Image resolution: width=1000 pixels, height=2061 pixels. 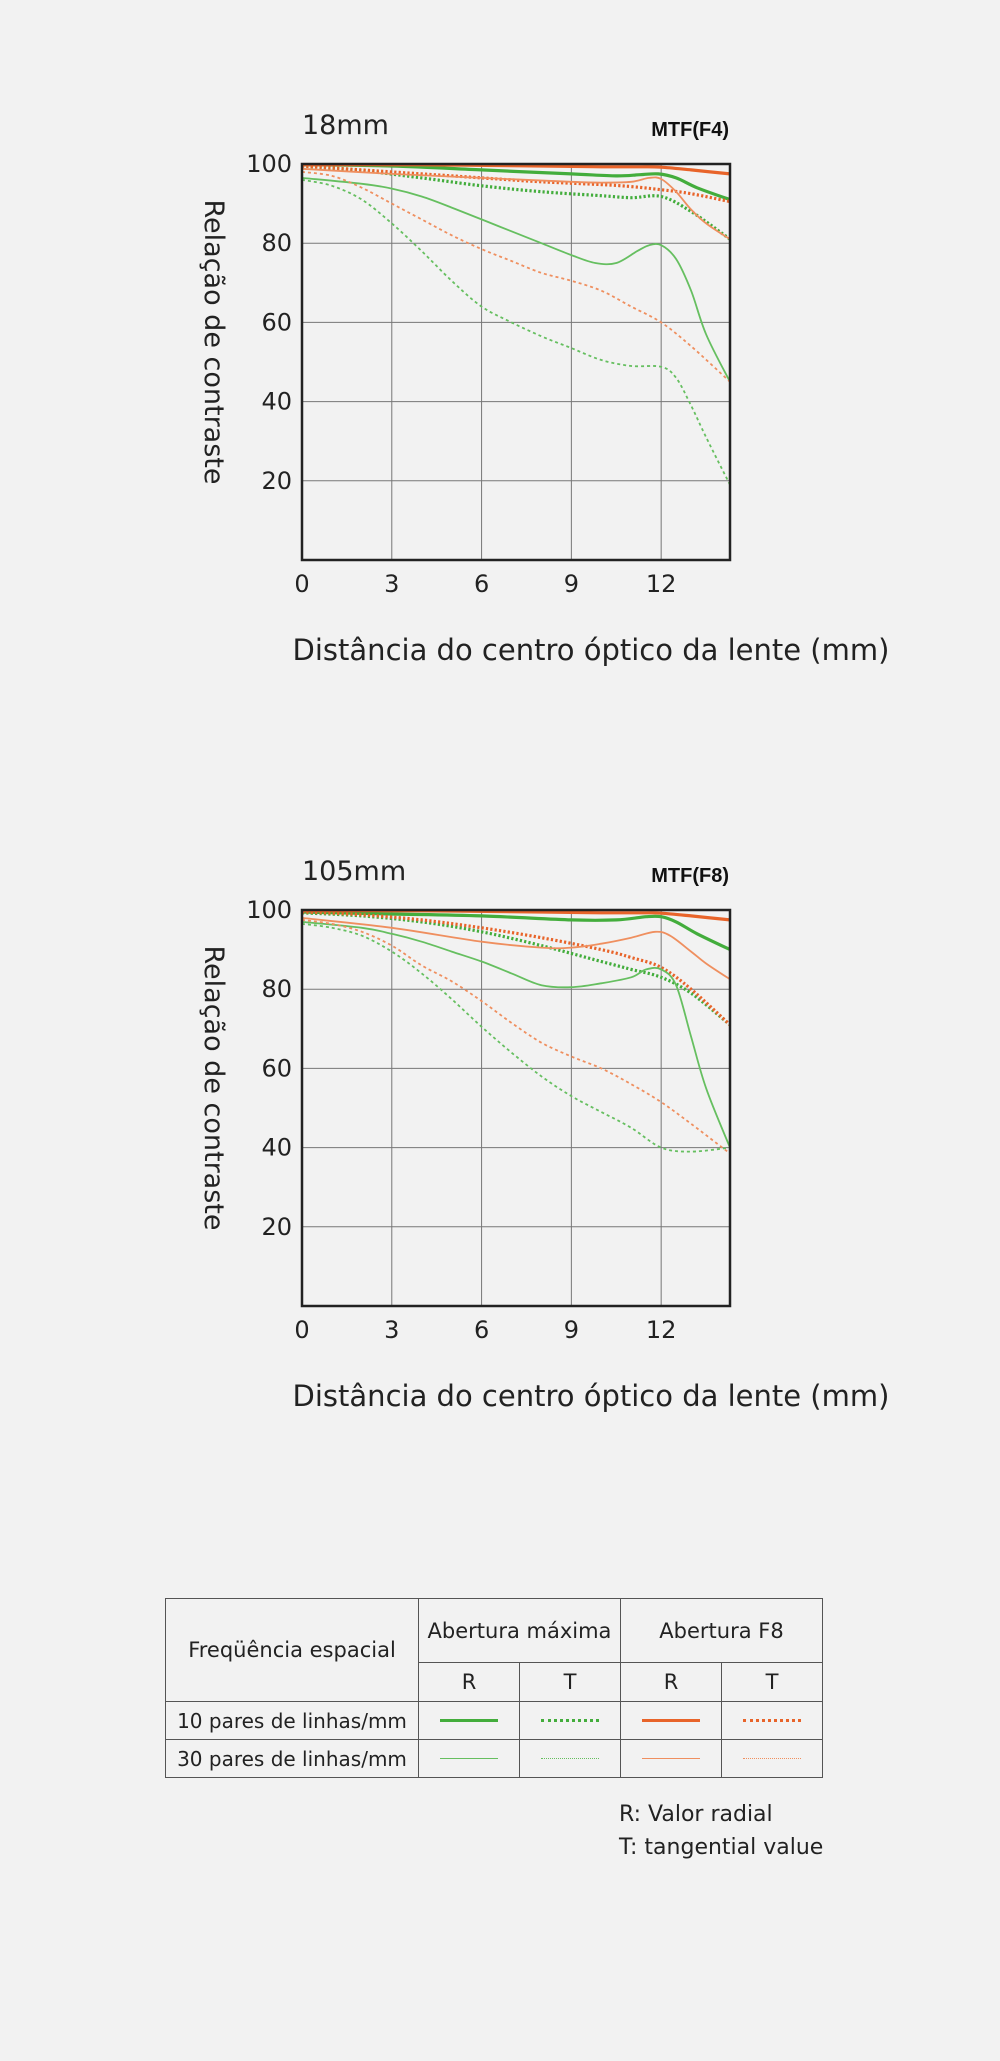 What do you see at coordinates (721, 1847) in the screenshot?
I see `note-tangential: T: tangential value` at bounding box center [721, 1847].